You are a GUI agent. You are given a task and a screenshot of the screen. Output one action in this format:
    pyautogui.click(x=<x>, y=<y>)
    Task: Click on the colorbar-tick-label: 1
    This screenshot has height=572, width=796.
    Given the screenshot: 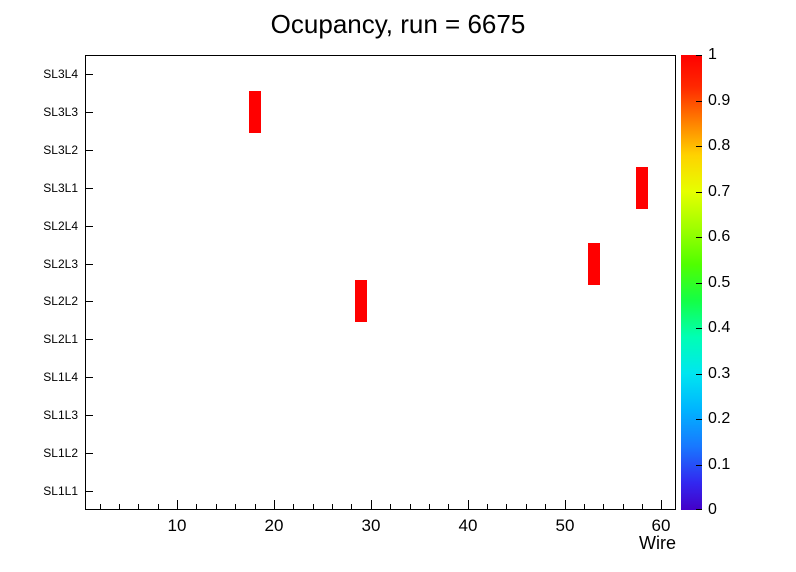 What is the action you would take?
    pyautogui.click(x=712, y=54)
    